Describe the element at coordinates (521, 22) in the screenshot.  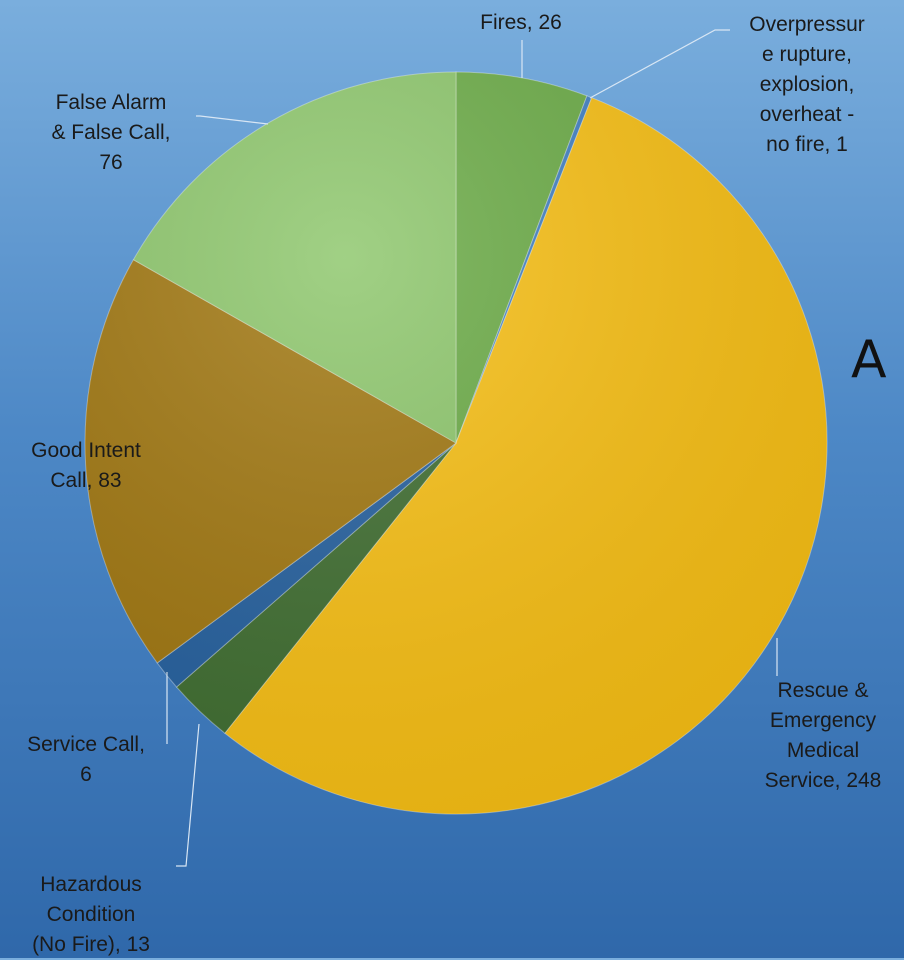
I see `label-fires: Fires, 26` at that location.